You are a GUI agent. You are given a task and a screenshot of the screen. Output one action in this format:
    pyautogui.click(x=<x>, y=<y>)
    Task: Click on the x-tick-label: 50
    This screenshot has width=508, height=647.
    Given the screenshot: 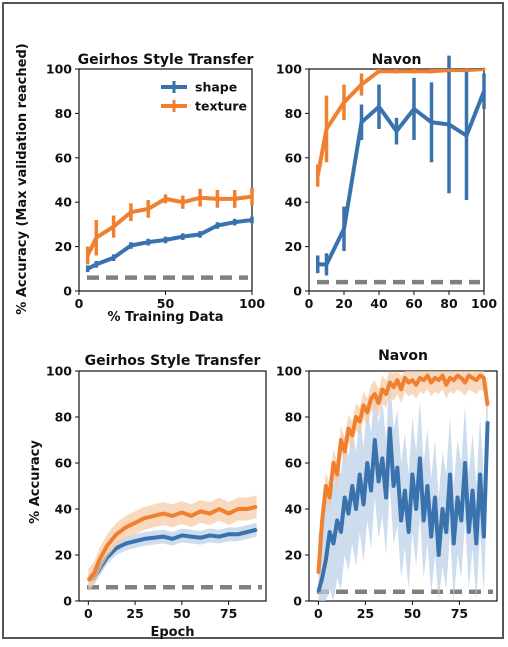 What is the action you would take?
    pyautogui.click(x=166, y=303)
    